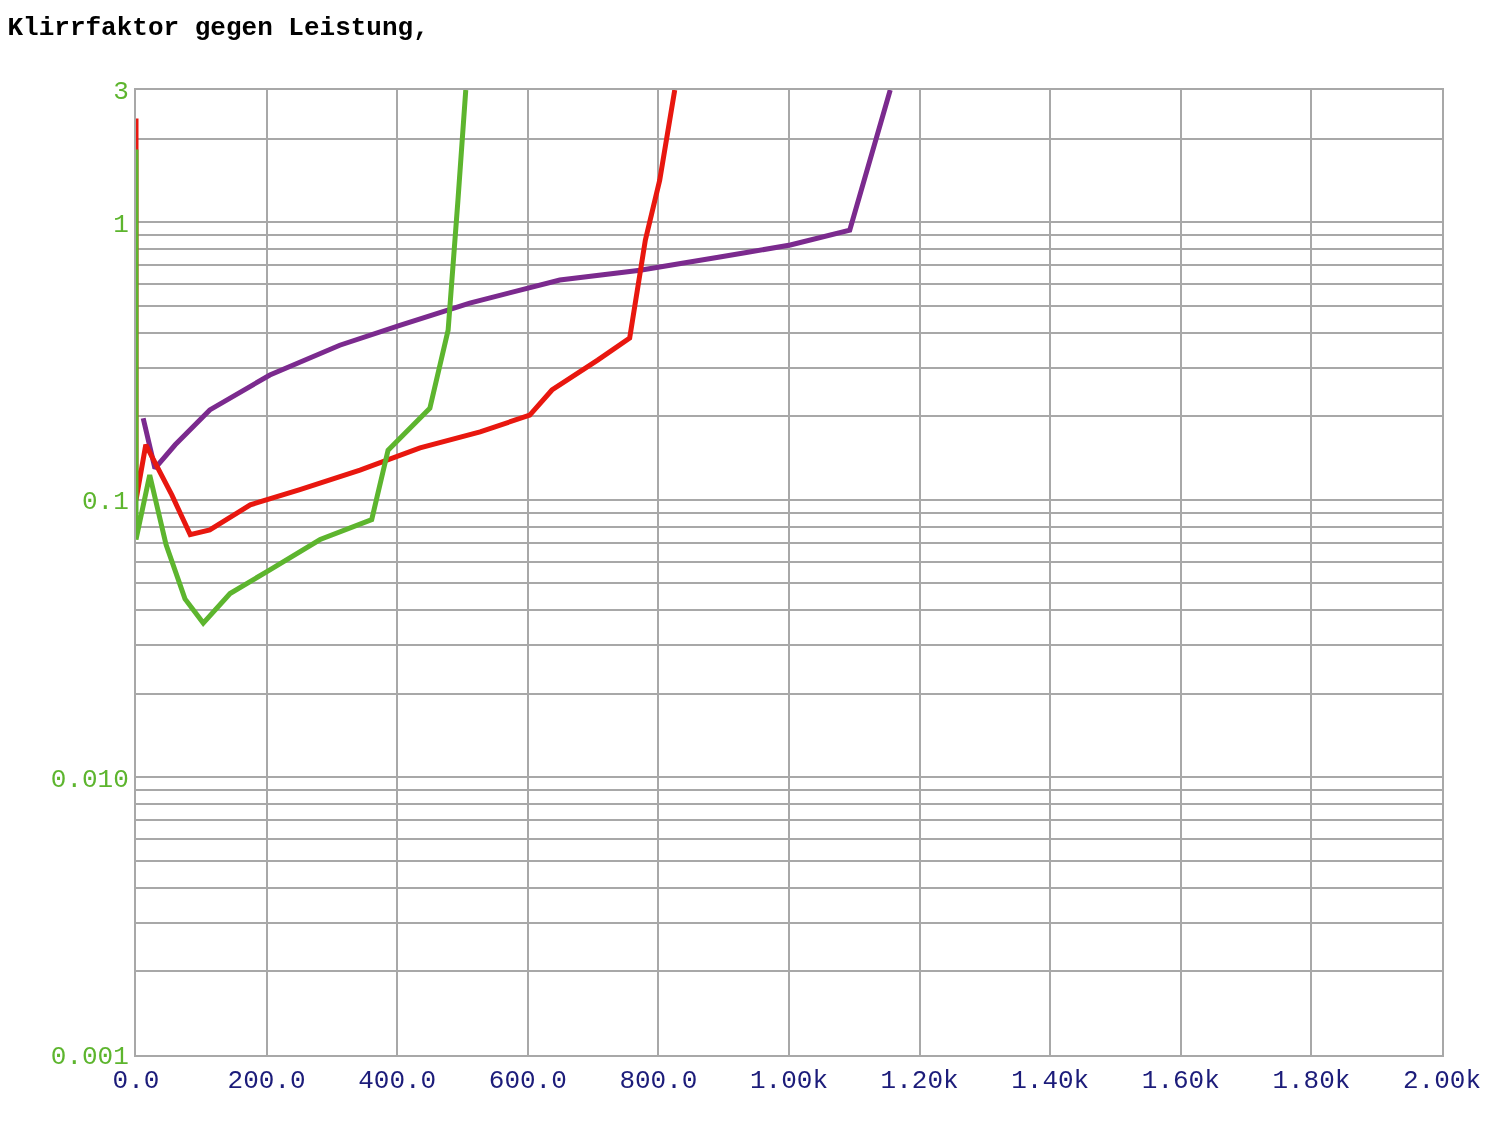 The image size is (1500, 1125). What do you see at coordinates (1442, 1081) in the screenshot?
I see `x-tick-label: 2.00k` at bounding box center [1442, 1081].